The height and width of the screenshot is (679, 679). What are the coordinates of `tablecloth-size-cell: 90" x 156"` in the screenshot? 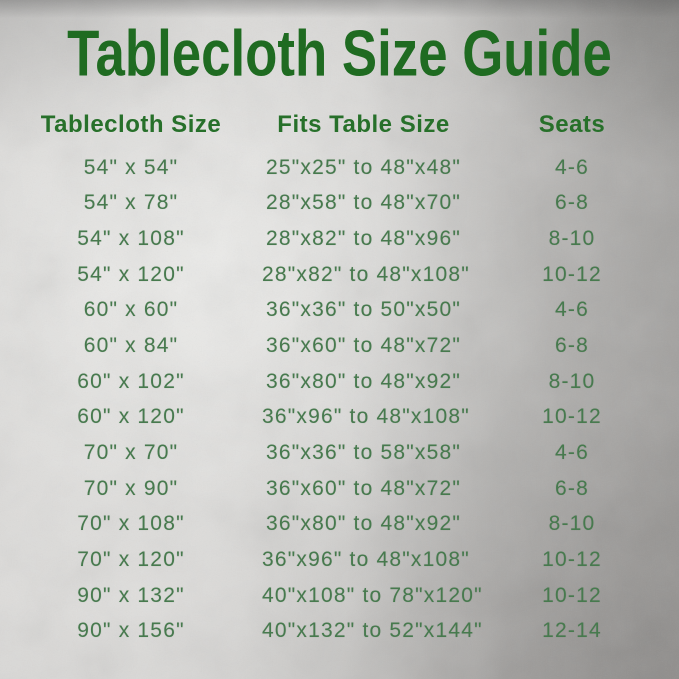 It's located at (131, 631).